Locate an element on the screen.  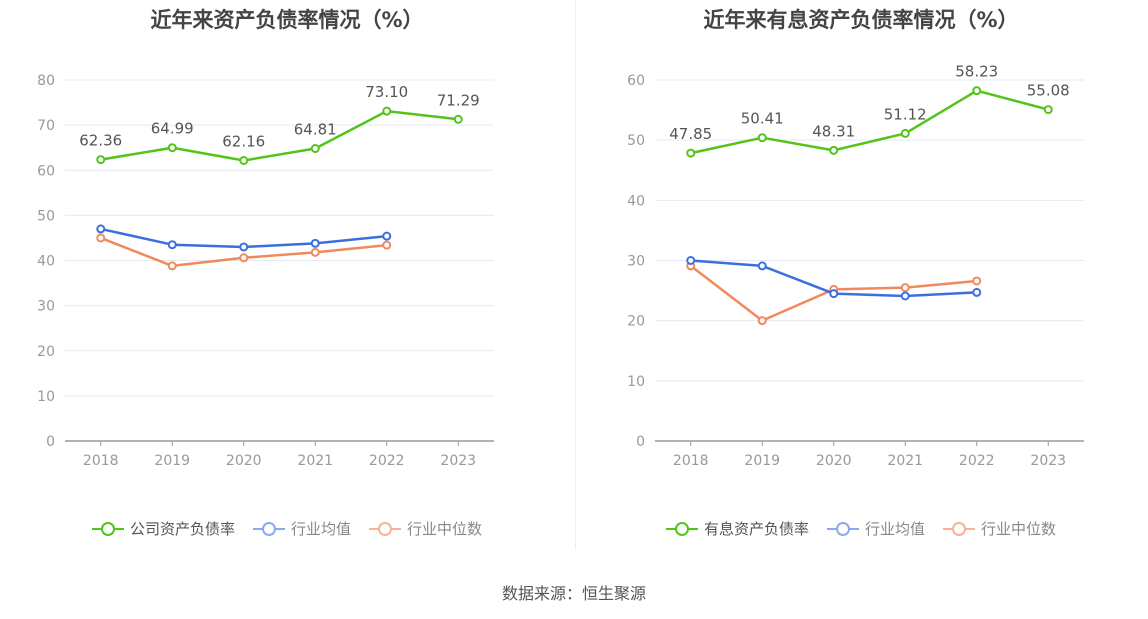
y-tick-label: 70 is located at coordinates (46, 126).